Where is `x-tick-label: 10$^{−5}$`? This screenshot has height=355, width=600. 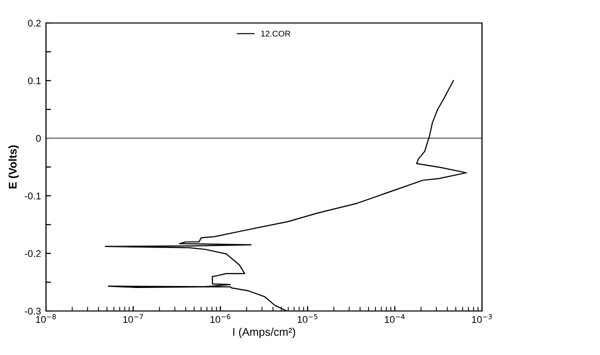 x-tick-label: 10$^{−5}$ is located at coordinates (308, 318).